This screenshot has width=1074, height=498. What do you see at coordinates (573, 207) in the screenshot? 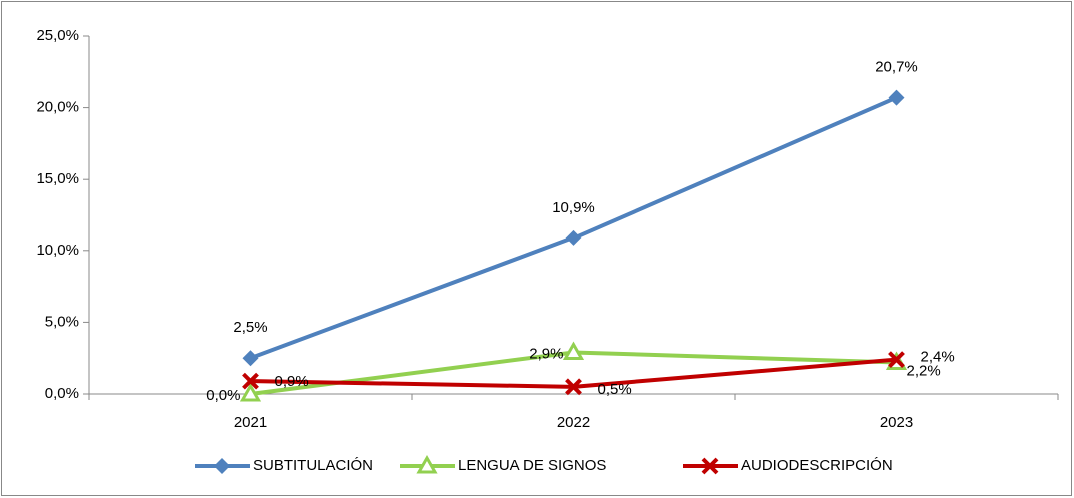
I see `data-label: 10,9%` at bounding box center [573, 207].